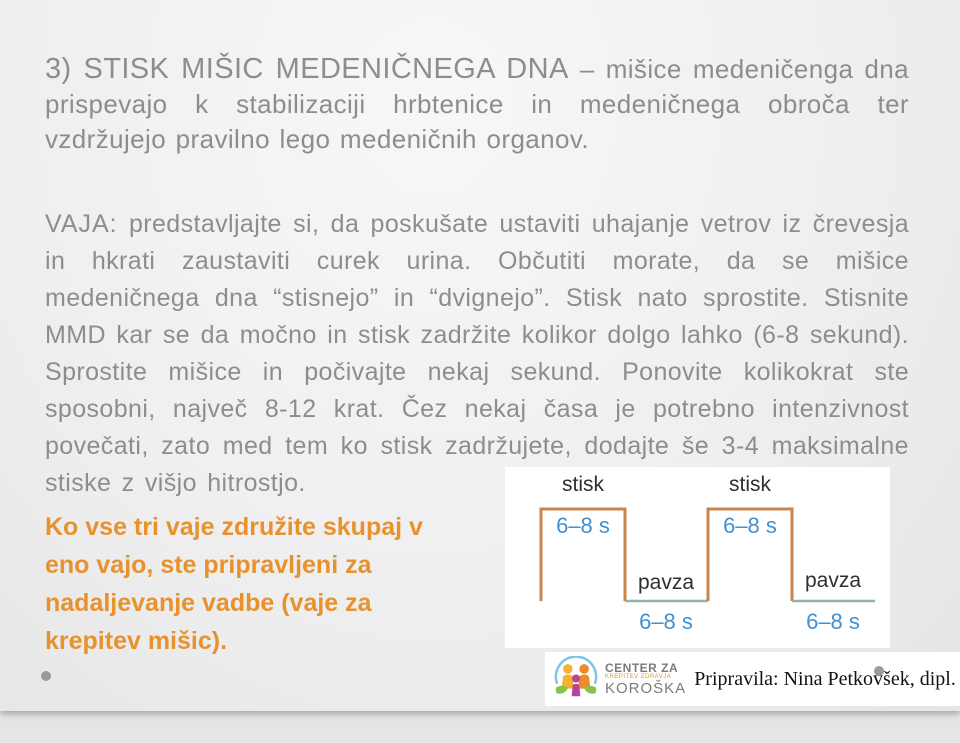 Image resolution: width=960 pixels, height=743 pixels. Describe the element at coordinates (833, 621) in the screenshot. I see `duration-label-4: 6–8 s` at that location.